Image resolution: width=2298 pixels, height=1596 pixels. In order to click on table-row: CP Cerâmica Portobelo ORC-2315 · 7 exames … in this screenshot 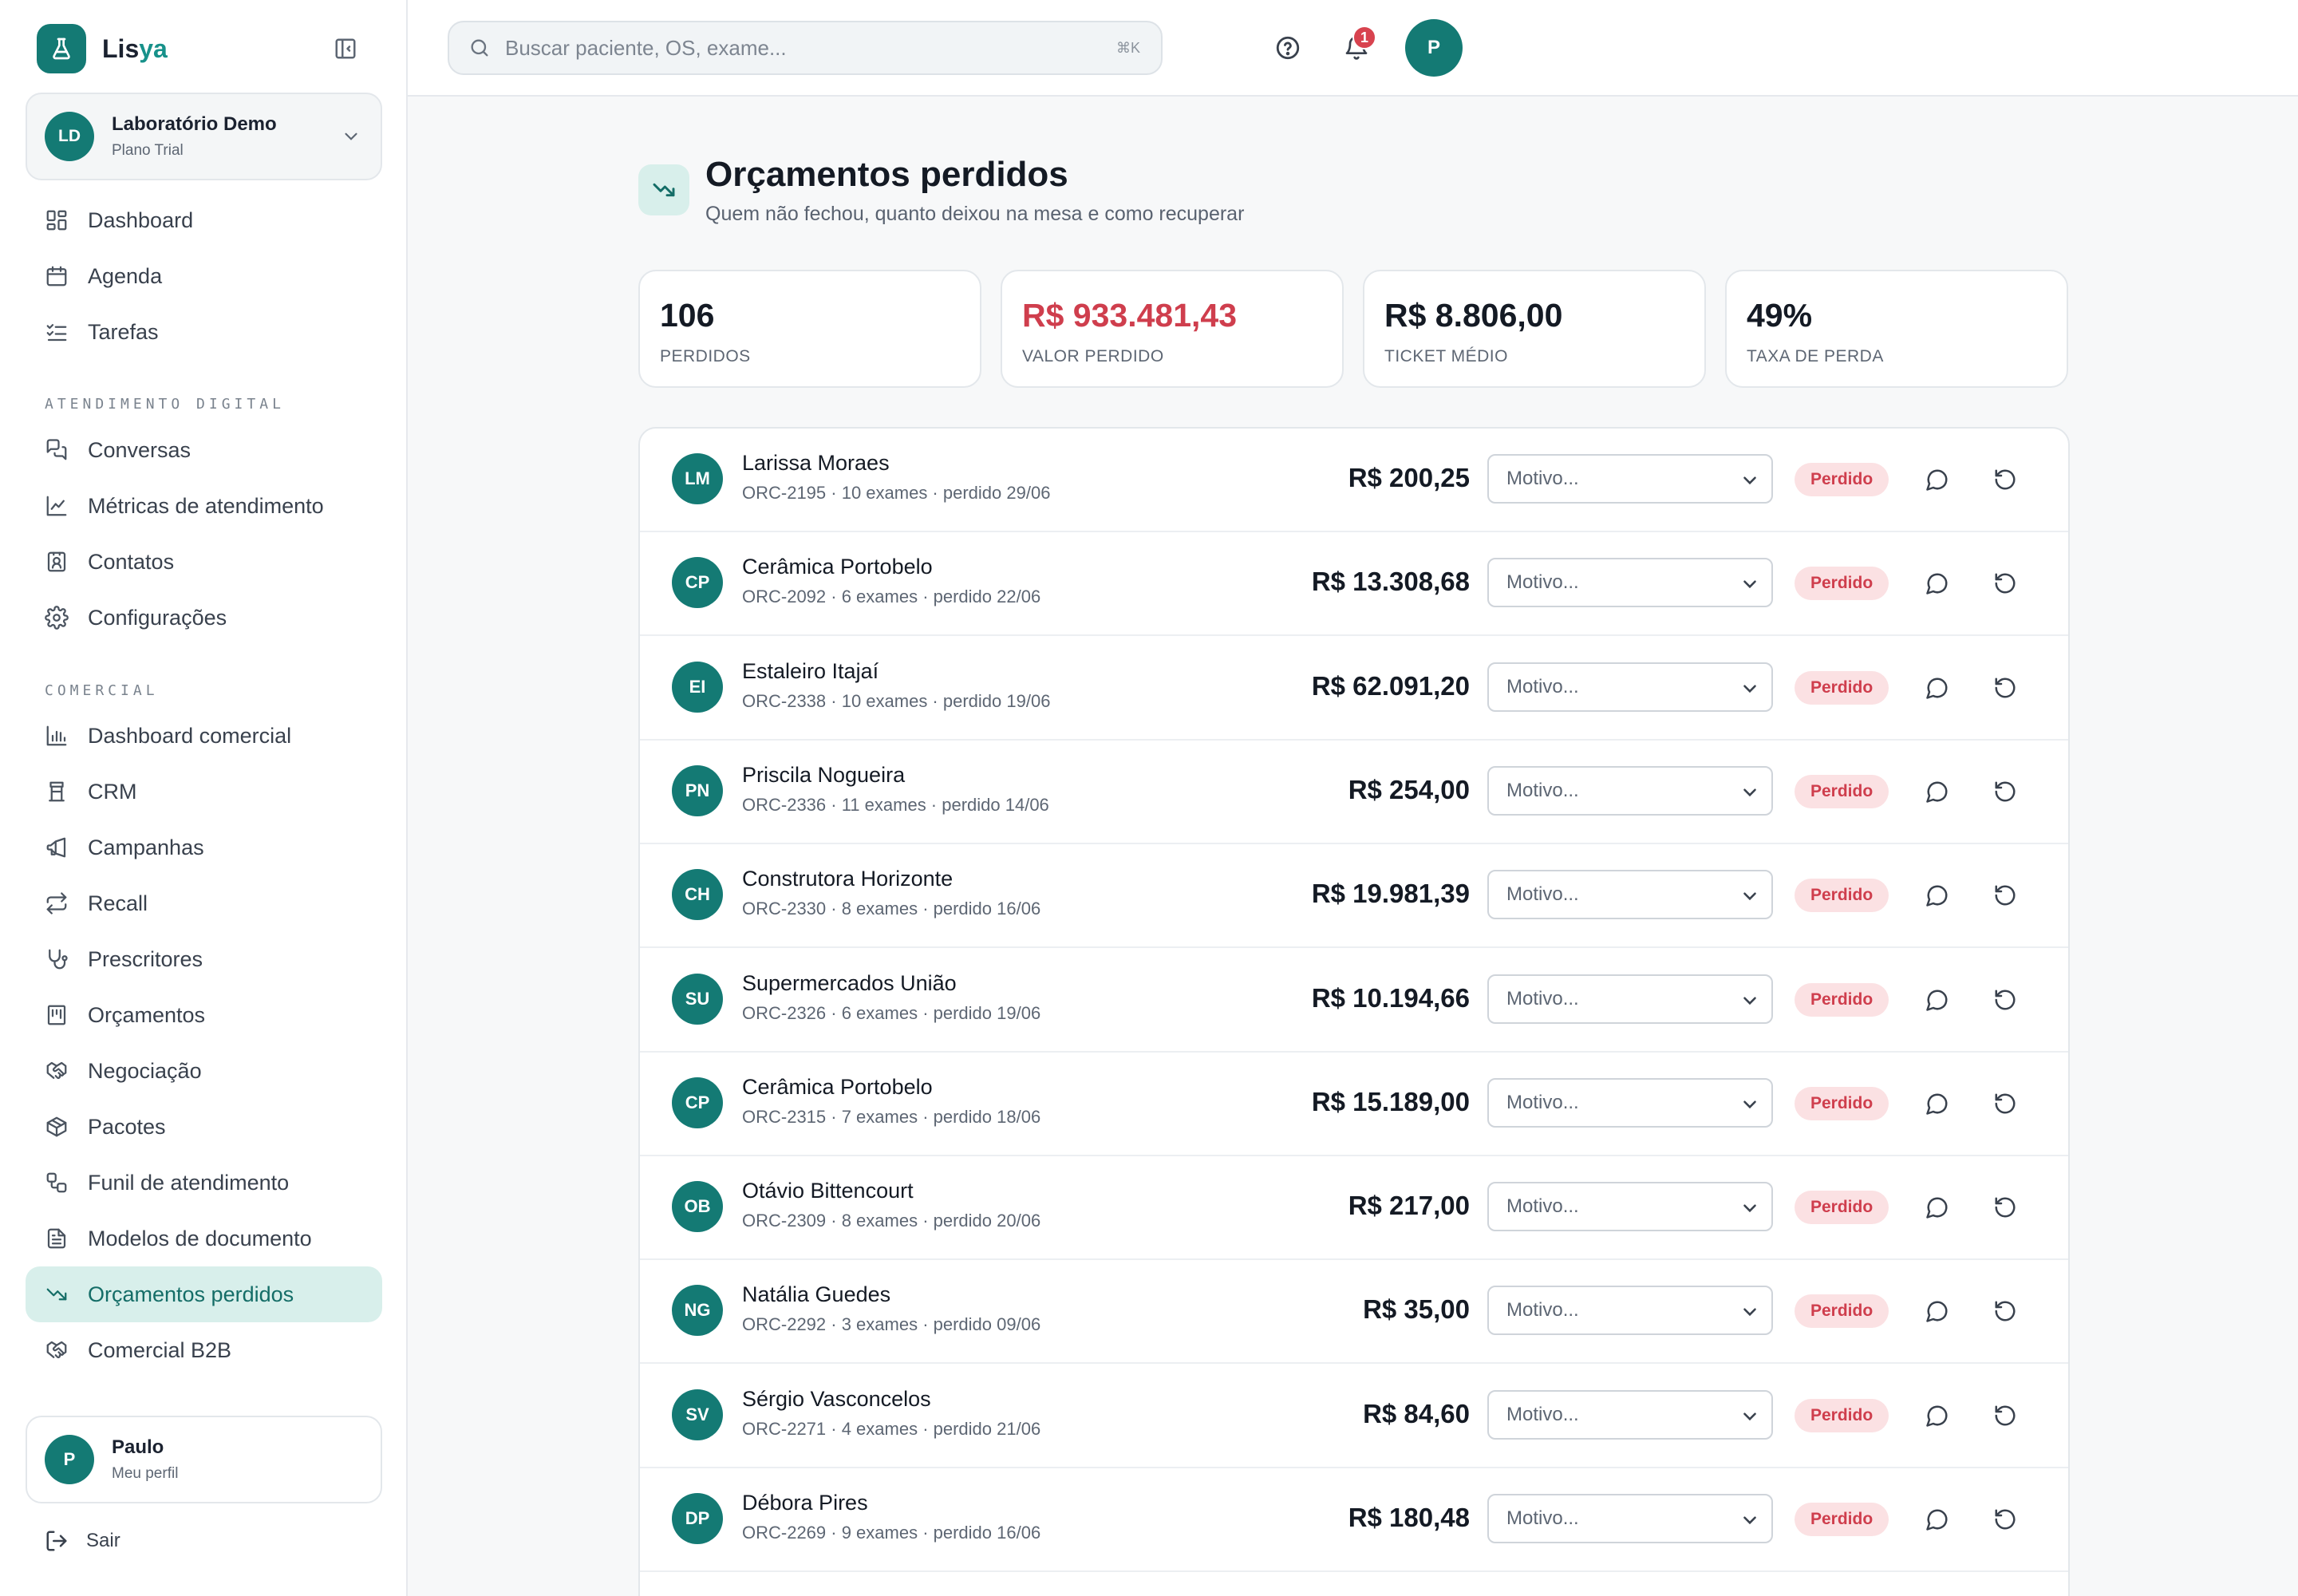, I will do `click(1354, 1104)`.